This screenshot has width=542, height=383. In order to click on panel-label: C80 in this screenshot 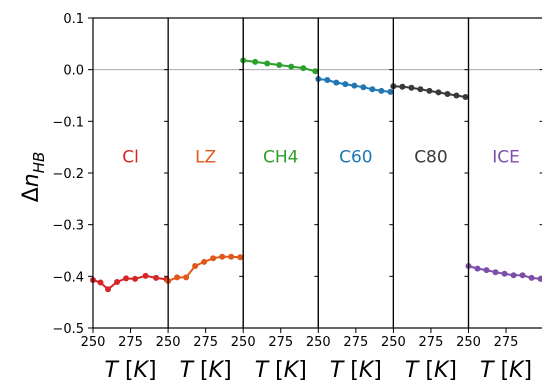, I will do `click(431, 158)`.